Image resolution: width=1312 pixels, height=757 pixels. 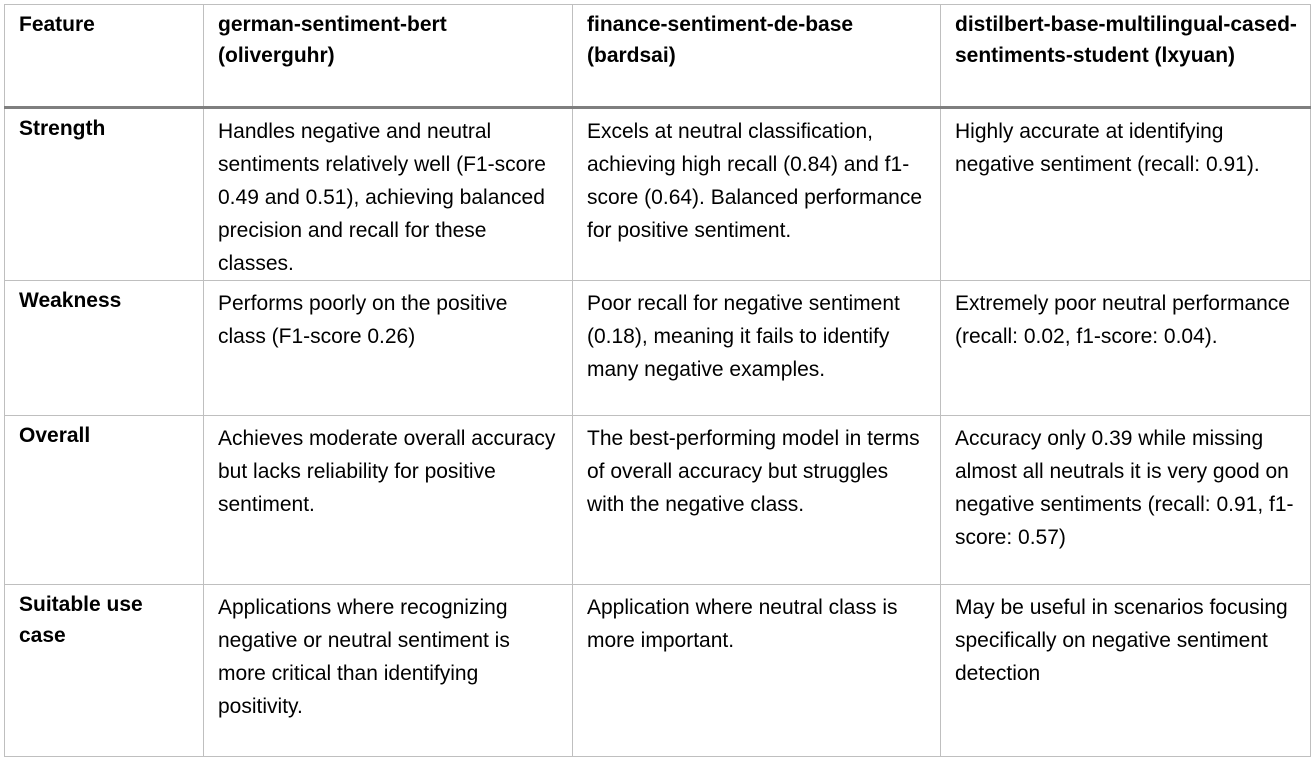 I want to click on row-label-suitable-use-case: Suitable use case, so click(x=104, y=670).